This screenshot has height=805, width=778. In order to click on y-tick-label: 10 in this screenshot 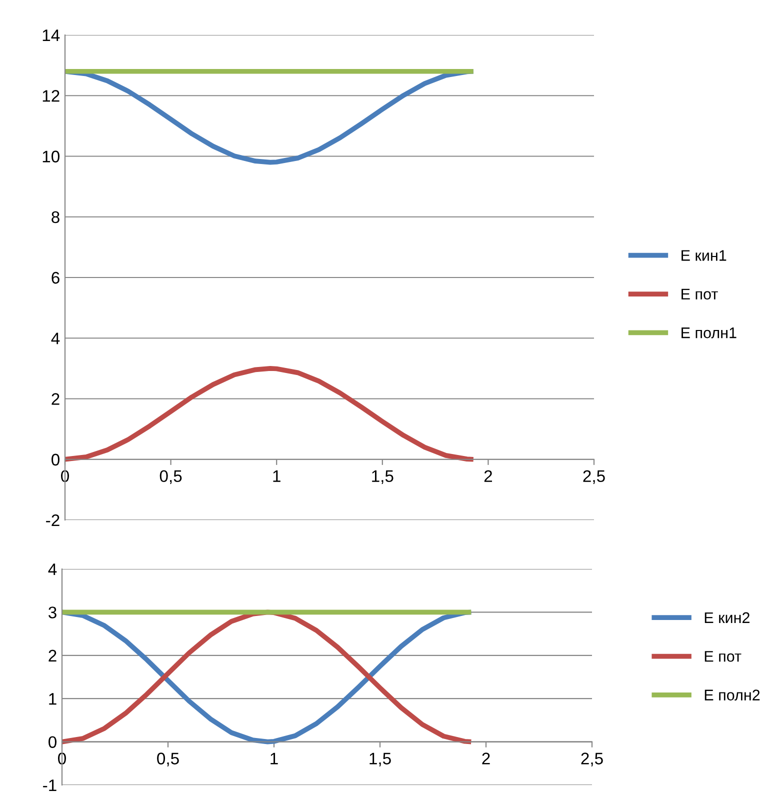, I will do `click(51, 156)`.